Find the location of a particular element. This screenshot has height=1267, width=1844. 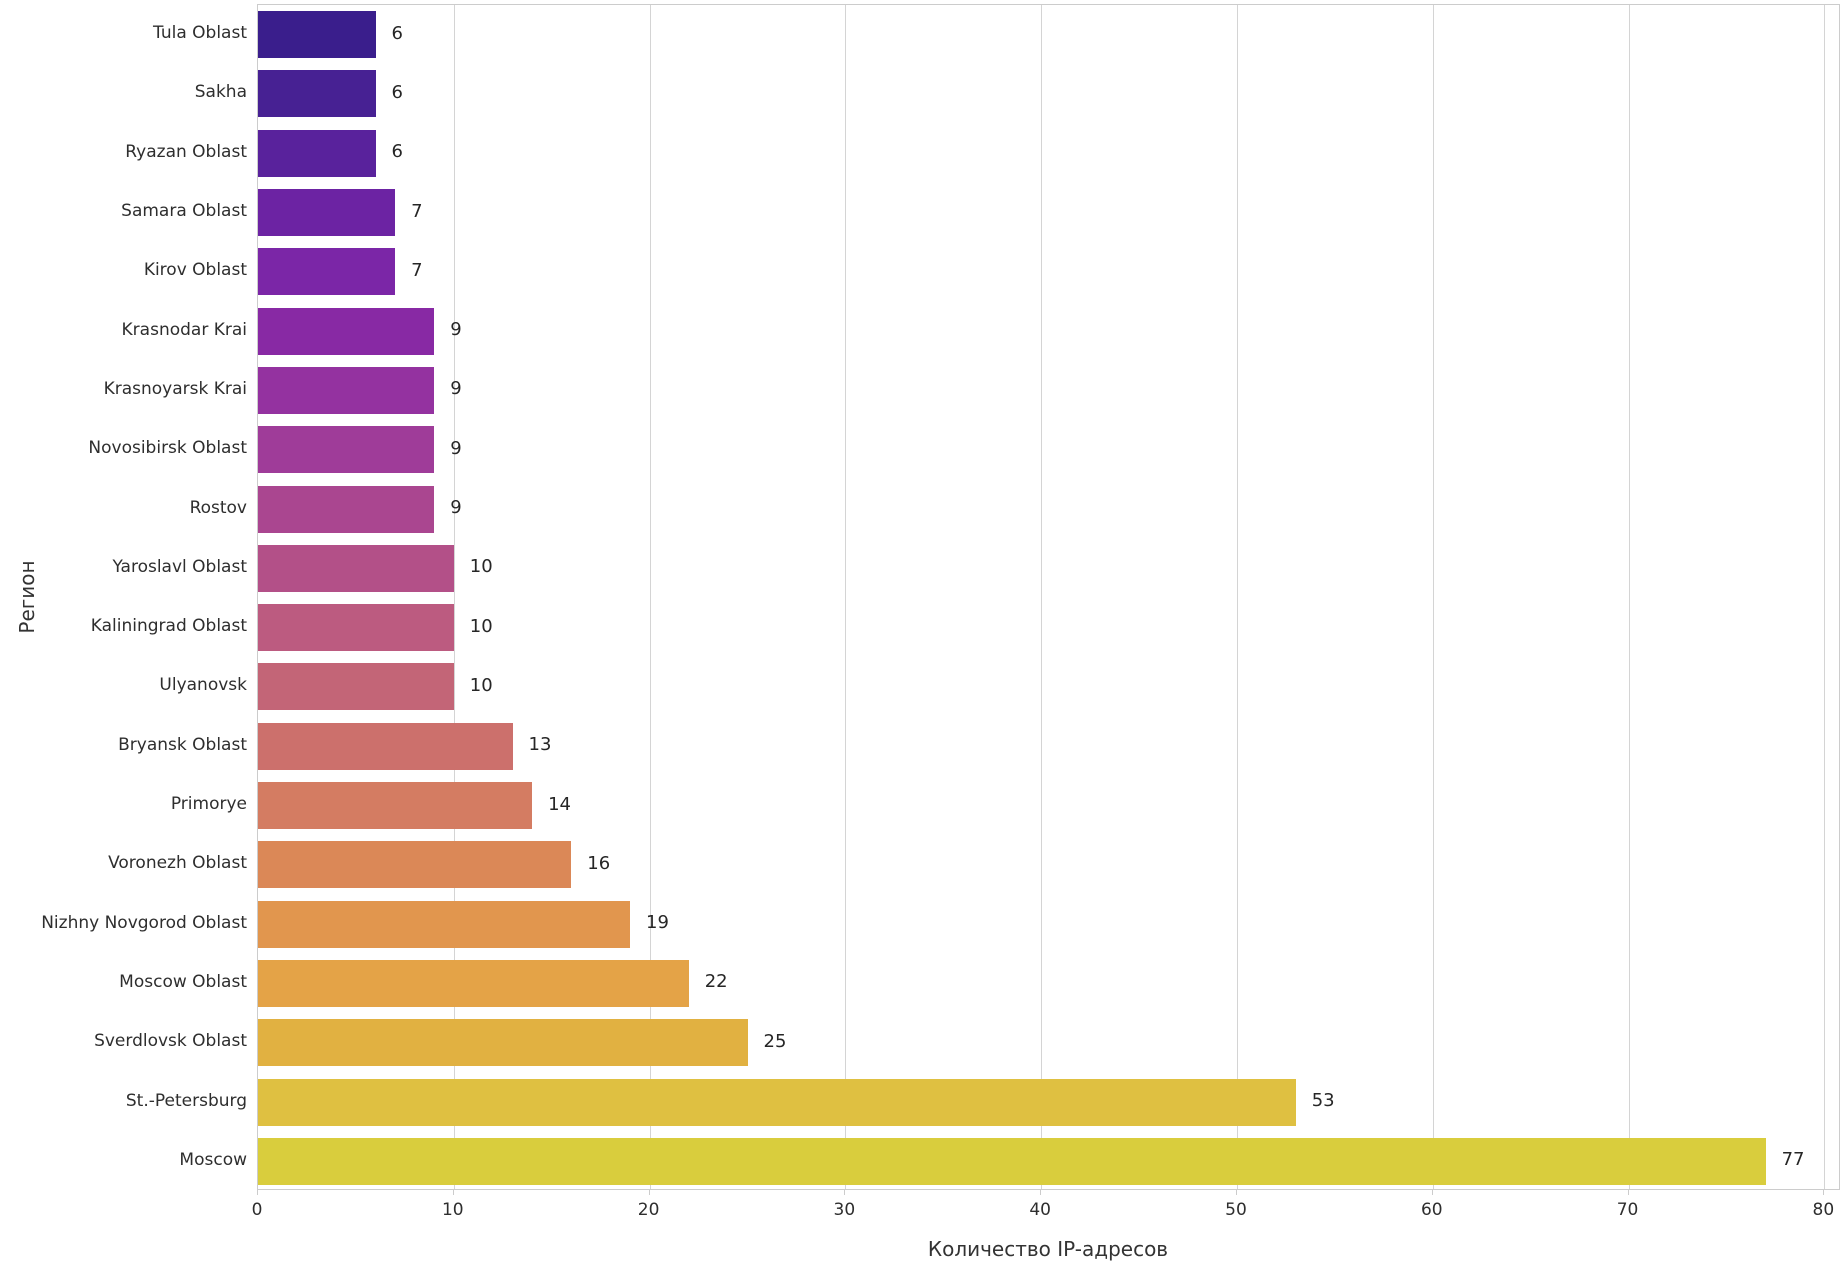

bar-kirov-oblast is located at coordinates (327, 272).